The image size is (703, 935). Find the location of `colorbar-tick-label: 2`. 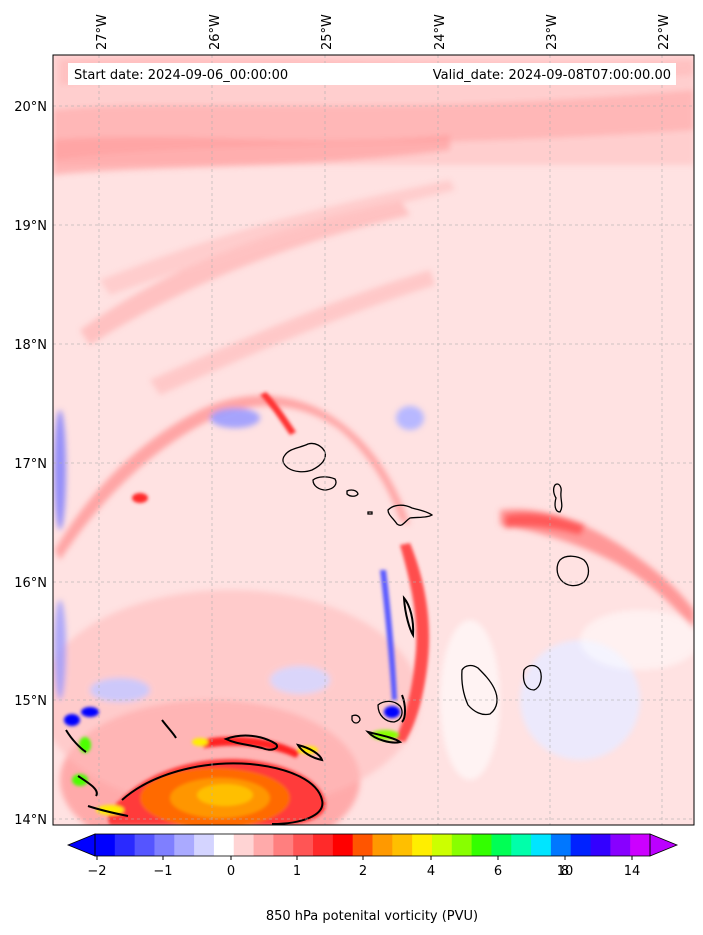

colorbar-tick-label: 2 is located at coordinates (363, 871).